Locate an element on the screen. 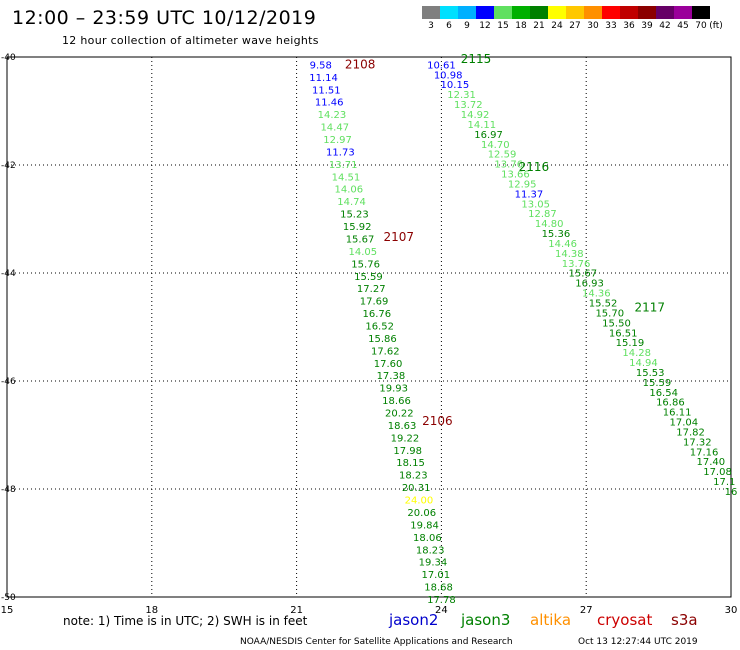 The height and width of the screenshot is (650, 740). wave-height-label: 11.46 is located at coordinates (329, 103).